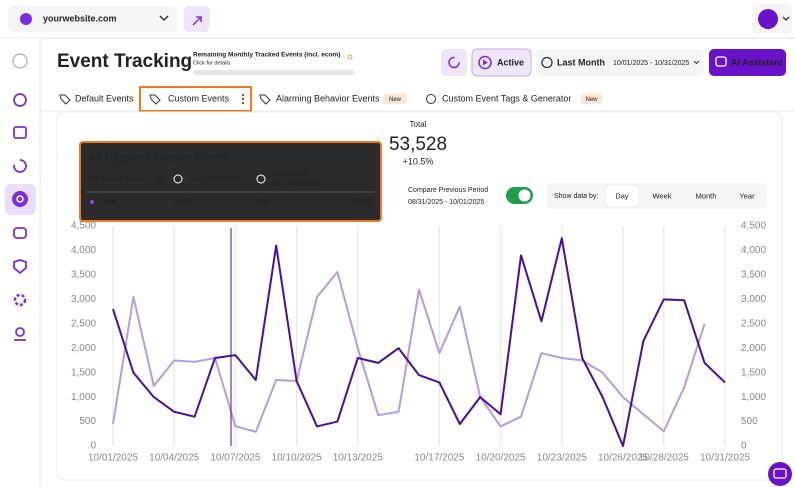  Describe the element at coordinates (753, 397) in the screenshot. I see `y2-tick-label: 1,000` at that location.